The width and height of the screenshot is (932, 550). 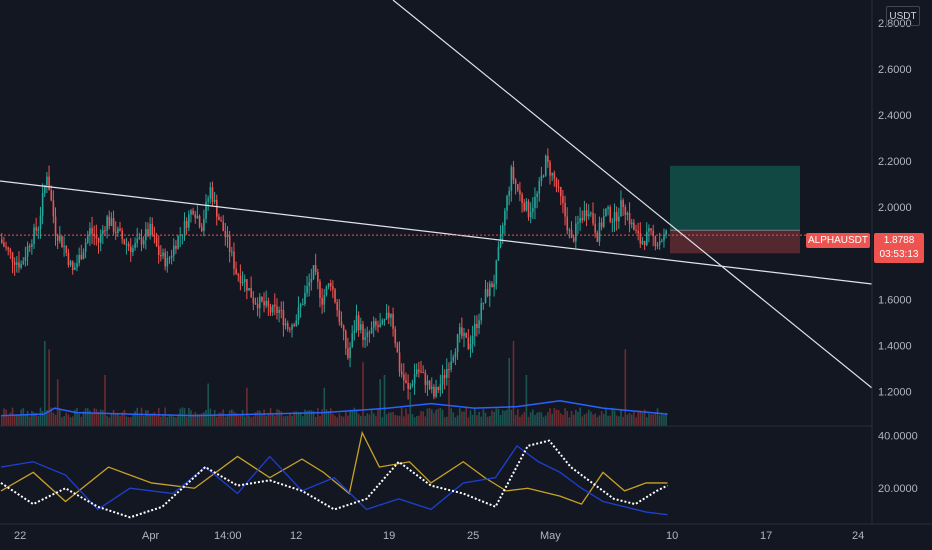 What do you see at coordinates (903, 16) in the screenshot?
I see `currency-label: USDT` at bounding box center [903, 16].